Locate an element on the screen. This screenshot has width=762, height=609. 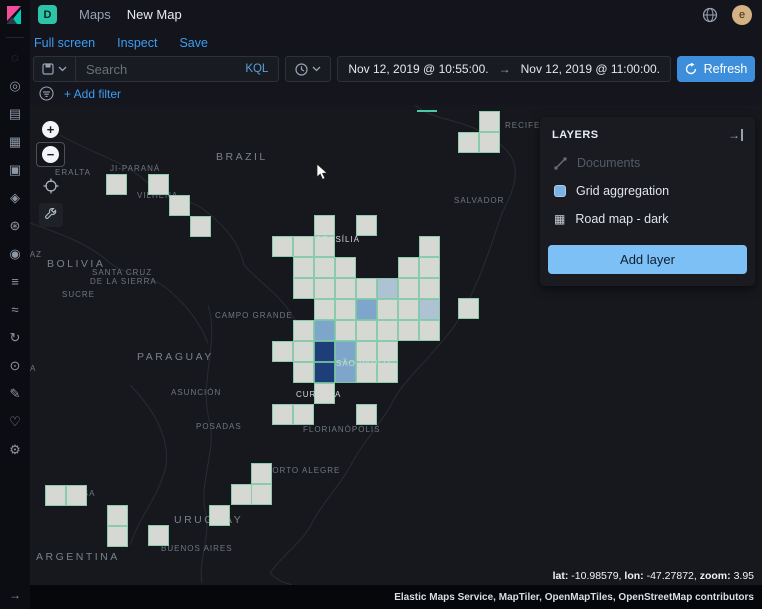
logs-icon: ≡ is located at coordinates (15, 281).